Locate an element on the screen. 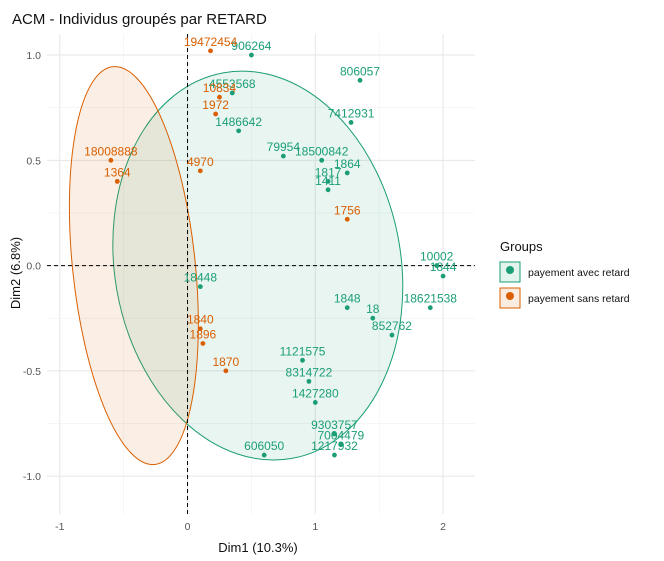 This screenshot has width=664, height=561. point-label: 18500842 is located at coordinates (322, 151).